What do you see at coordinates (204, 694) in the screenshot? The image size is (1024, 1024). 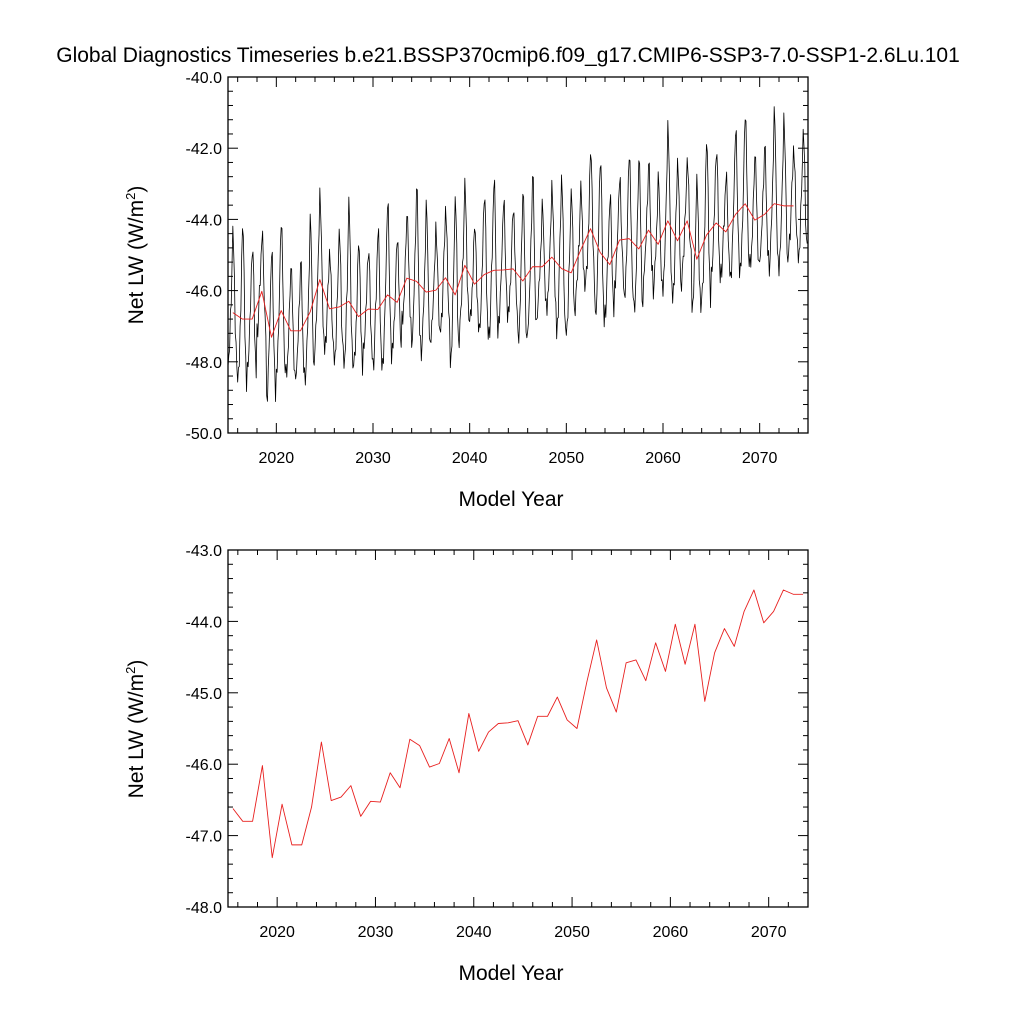 I see `y-tick-label: -45.0` at bounding box center [204, 694].